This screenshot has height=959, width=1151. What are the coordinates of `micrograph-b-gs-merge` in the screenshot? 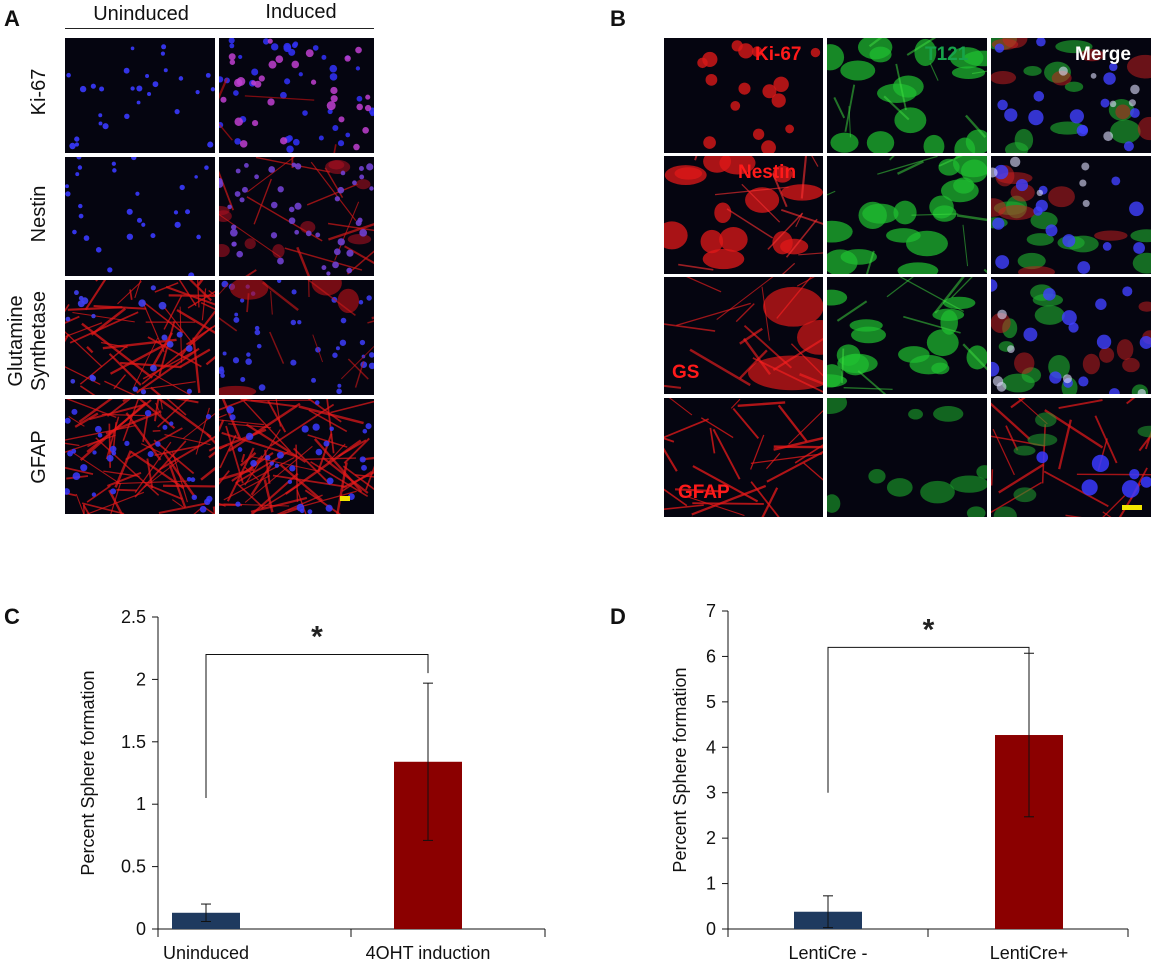 It's located at (1071, 335).